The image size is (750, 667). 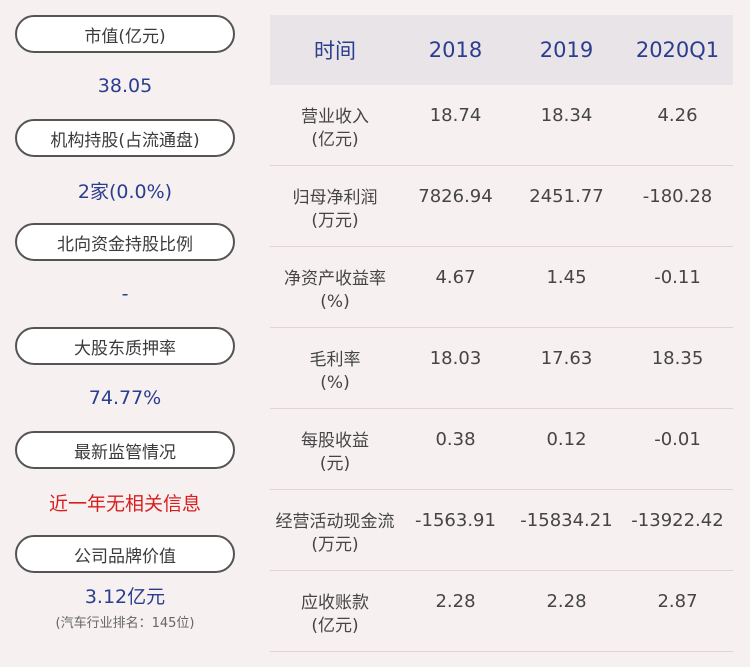 I want to click on header-2019: 2019, so click(x=566, y=50).